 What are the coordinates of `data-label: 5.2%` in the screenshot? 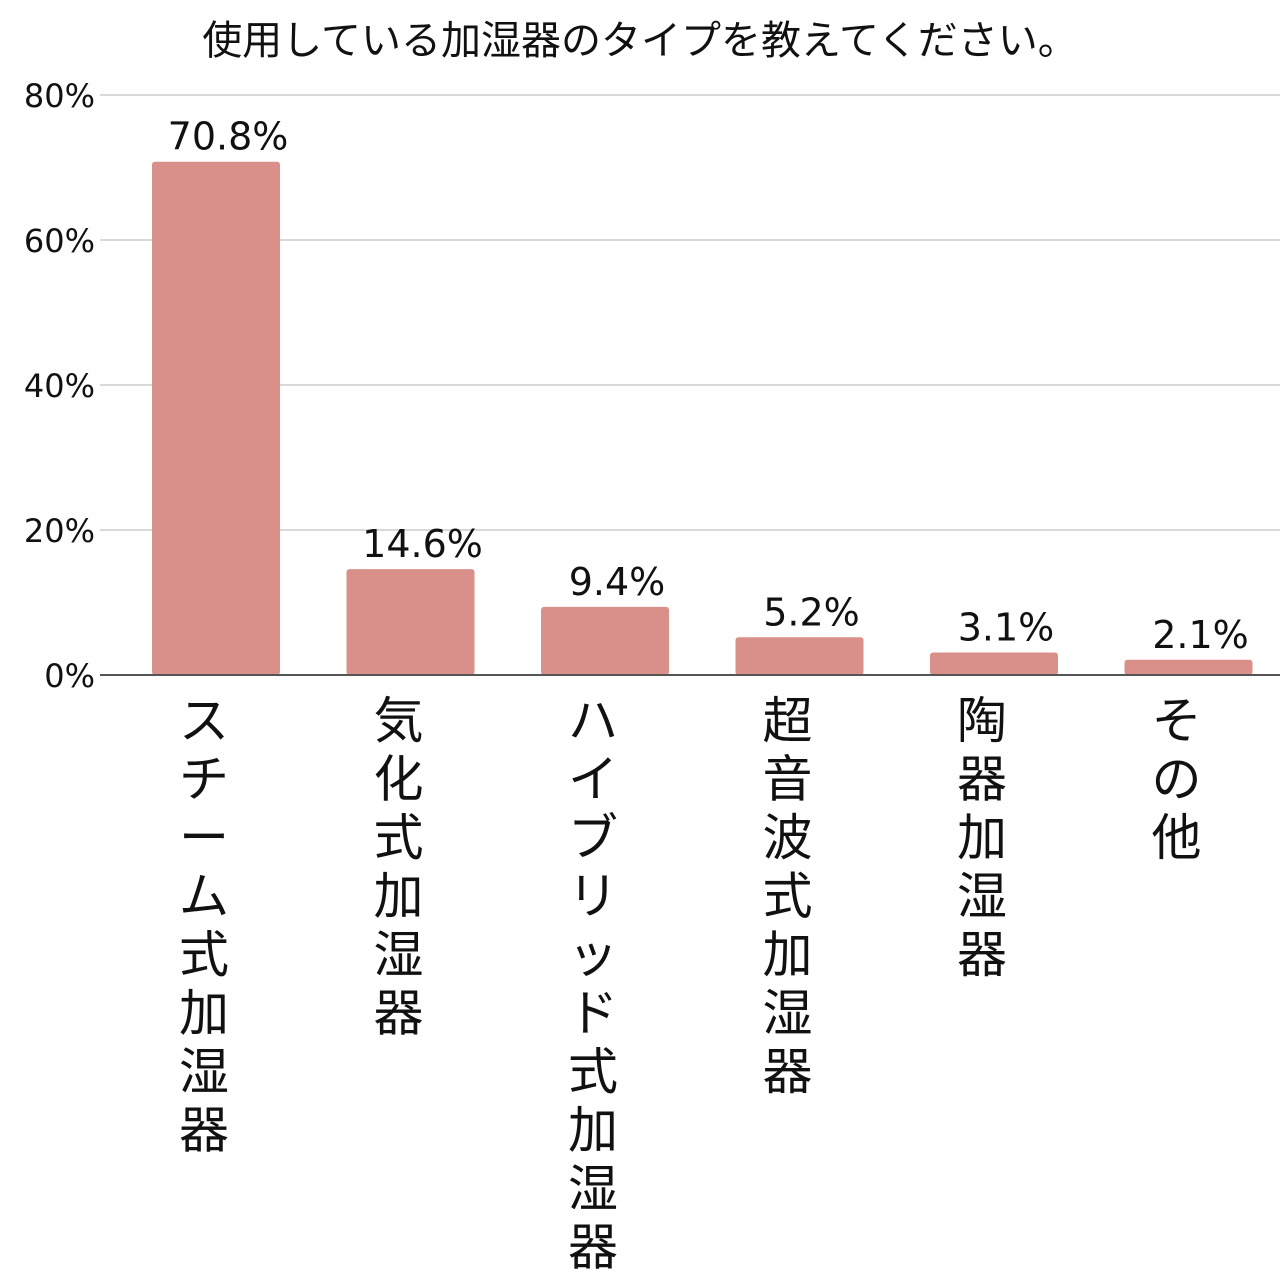 It's located at (811, 612).